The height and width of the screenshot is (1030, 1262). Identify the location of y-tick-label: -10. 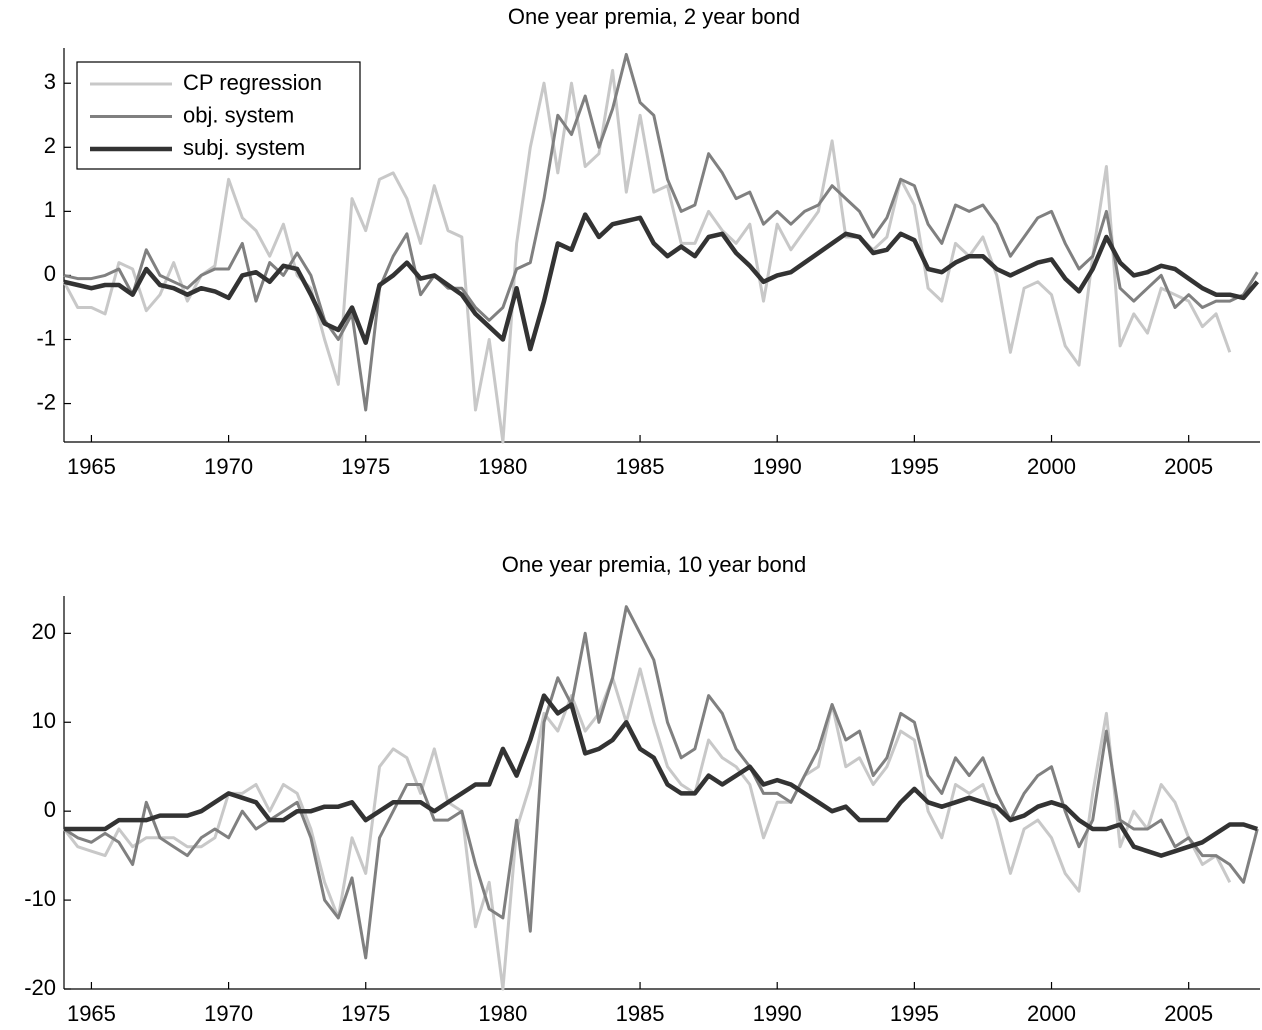
(40, 898).